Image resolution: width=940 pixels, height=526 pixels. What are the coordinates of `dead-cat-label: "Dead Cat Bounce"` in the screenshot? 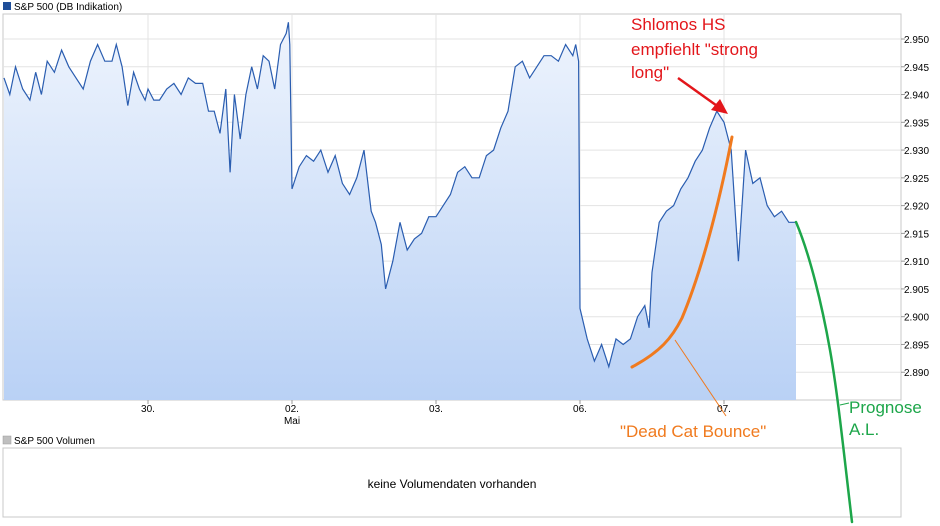 It's located at (693, 431).